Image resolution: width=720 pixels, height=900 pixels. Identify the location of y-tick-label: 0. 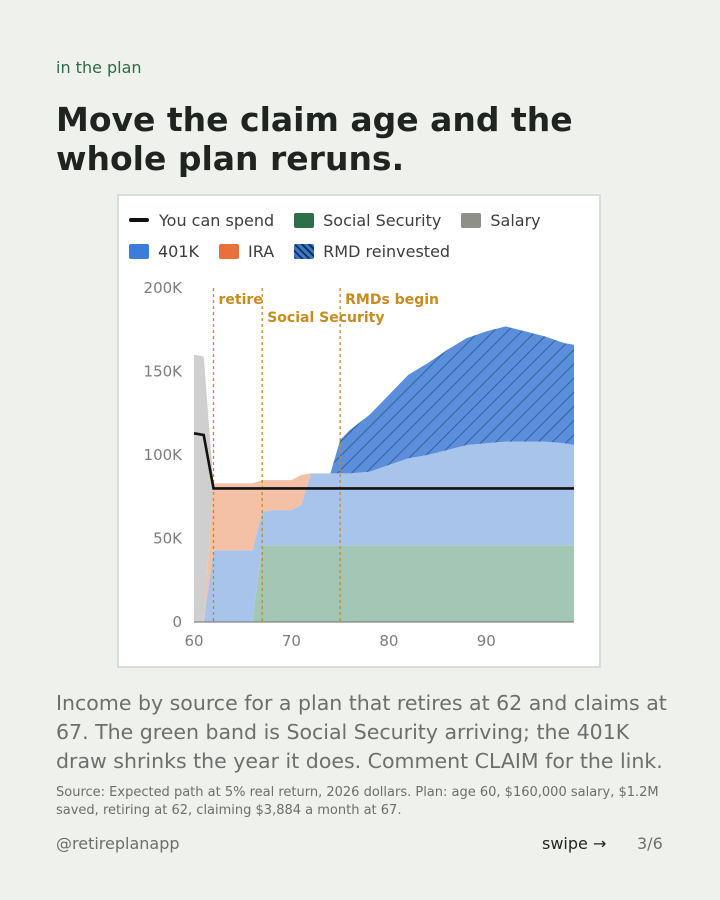
(177, 622).